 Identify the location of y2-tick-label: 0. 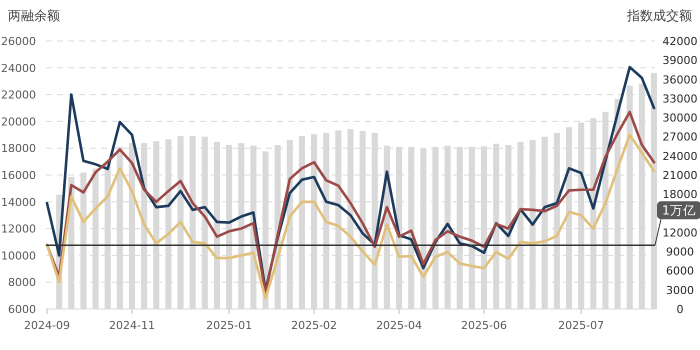
(680, 309).